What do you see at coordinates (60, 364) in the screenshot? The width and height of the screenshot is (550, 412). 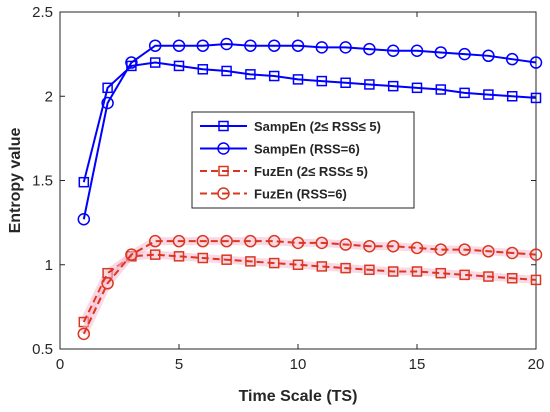 I see `x-tick-label: 0` at bounding box center [60, 364].